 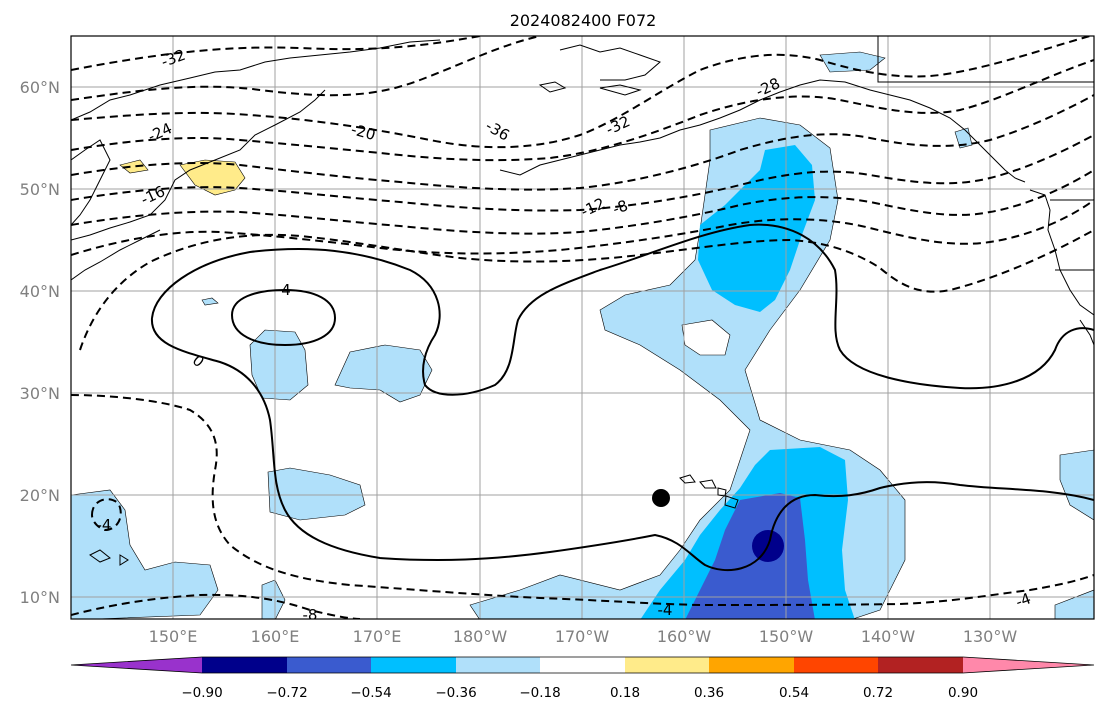 I want to click on lon-label: 130°W, so click(x=990, y=636).